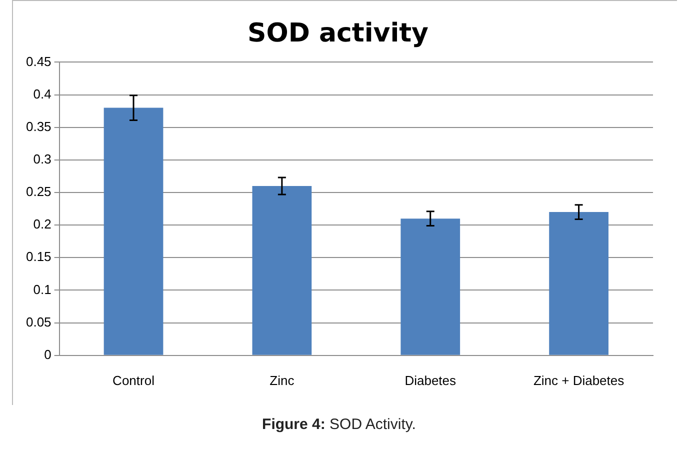 Image resolution: width=678 pixels, height=452 pixels. Describe the element at coordinates (39, 192) in the screenshot. I see `y-tick-label: 0.25` at that location.